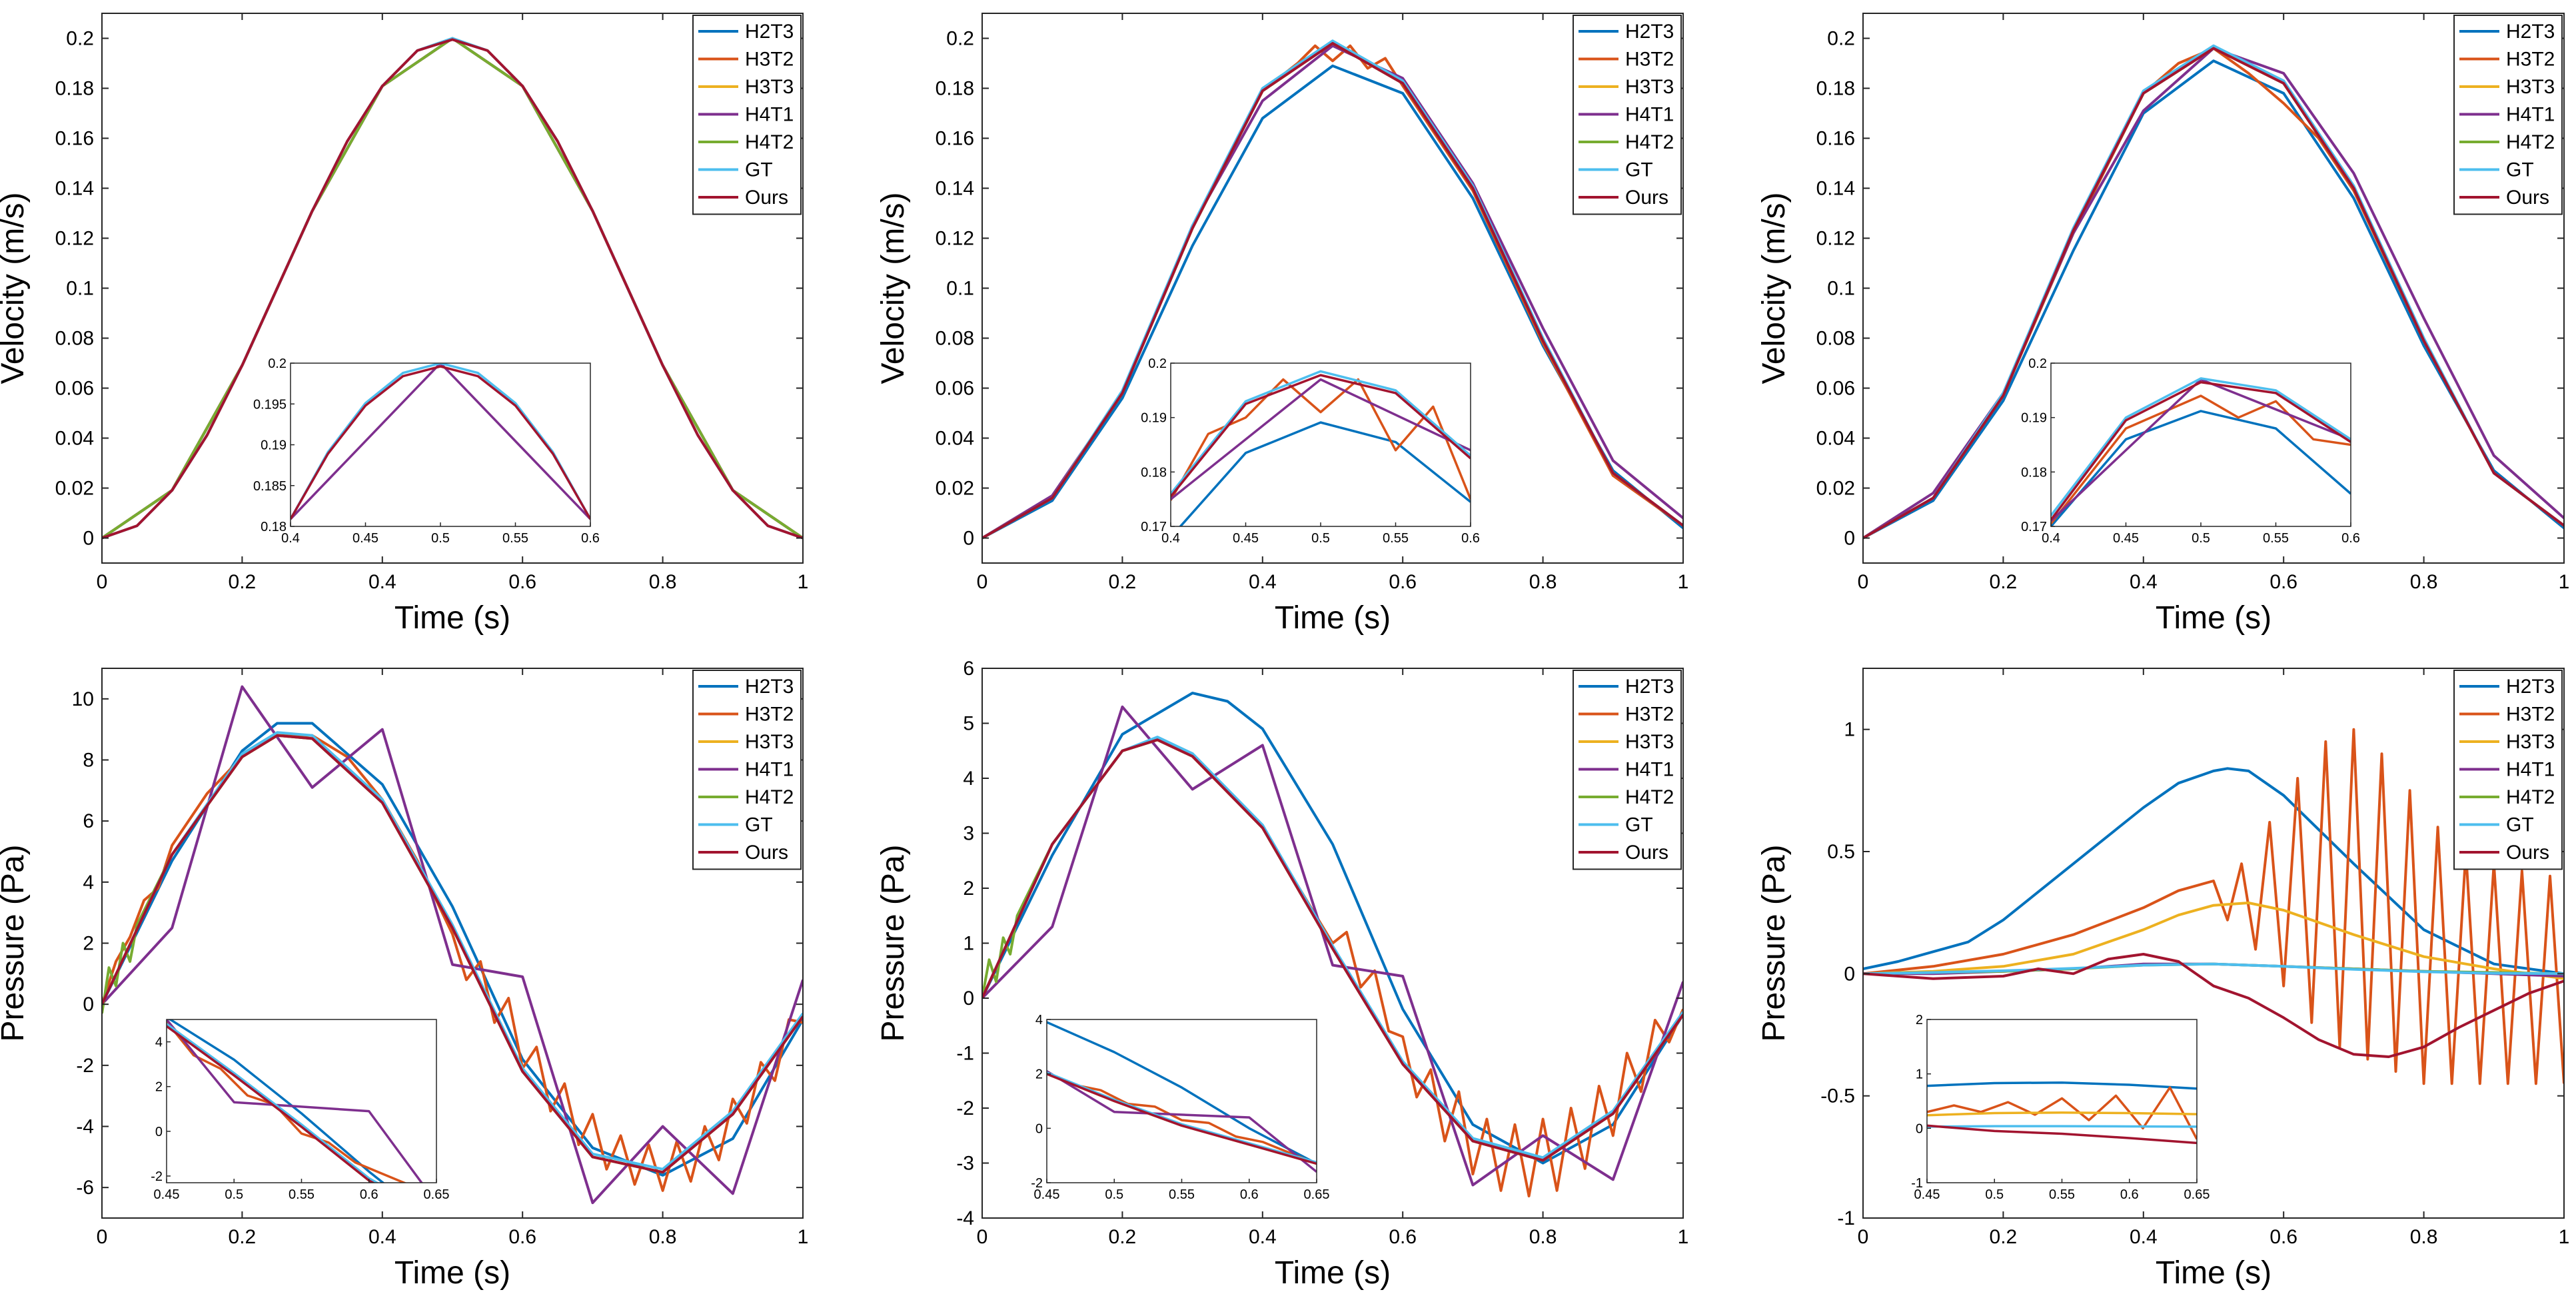  I want to click on inset-y-tick-label: 2, so click(1039, 1074).